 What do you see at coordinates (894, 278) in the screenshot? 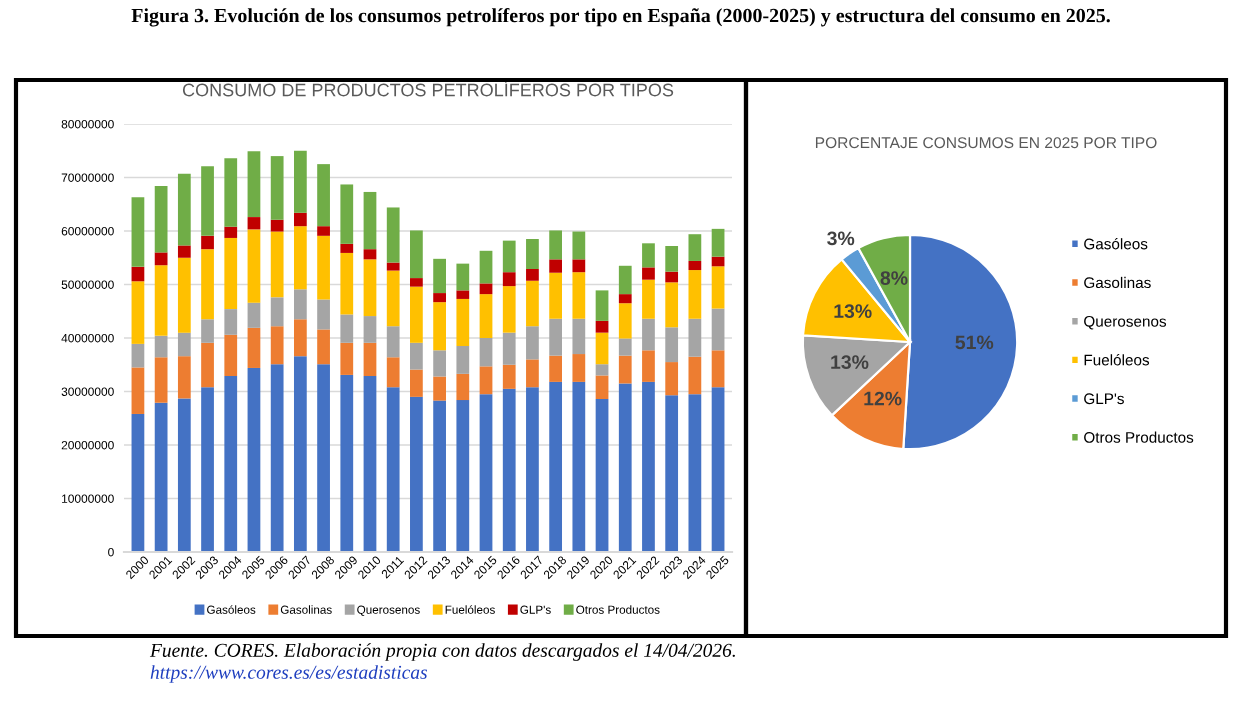
I see `data-label: 8%` at bounding box center [894, 278].